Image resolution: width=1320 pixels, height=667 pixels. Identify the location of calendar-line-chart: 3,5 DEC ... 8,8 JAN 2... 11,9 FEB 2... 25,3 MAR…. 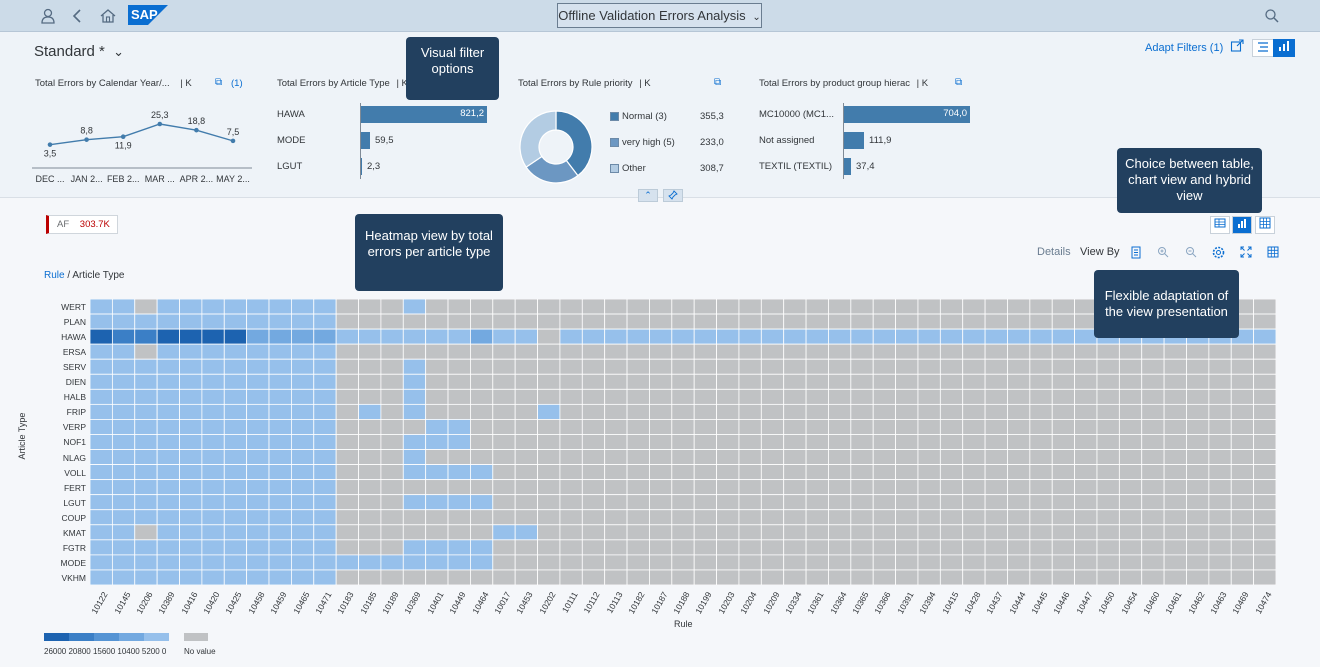
(145, 145).